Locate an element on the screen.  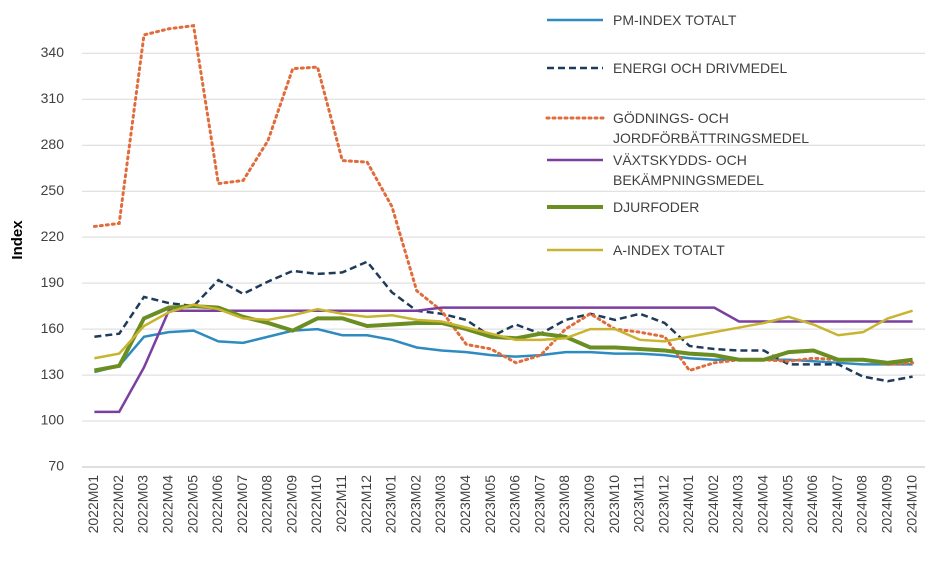
x-tick-label: 2024M07 is located at coordinates (837, 504).